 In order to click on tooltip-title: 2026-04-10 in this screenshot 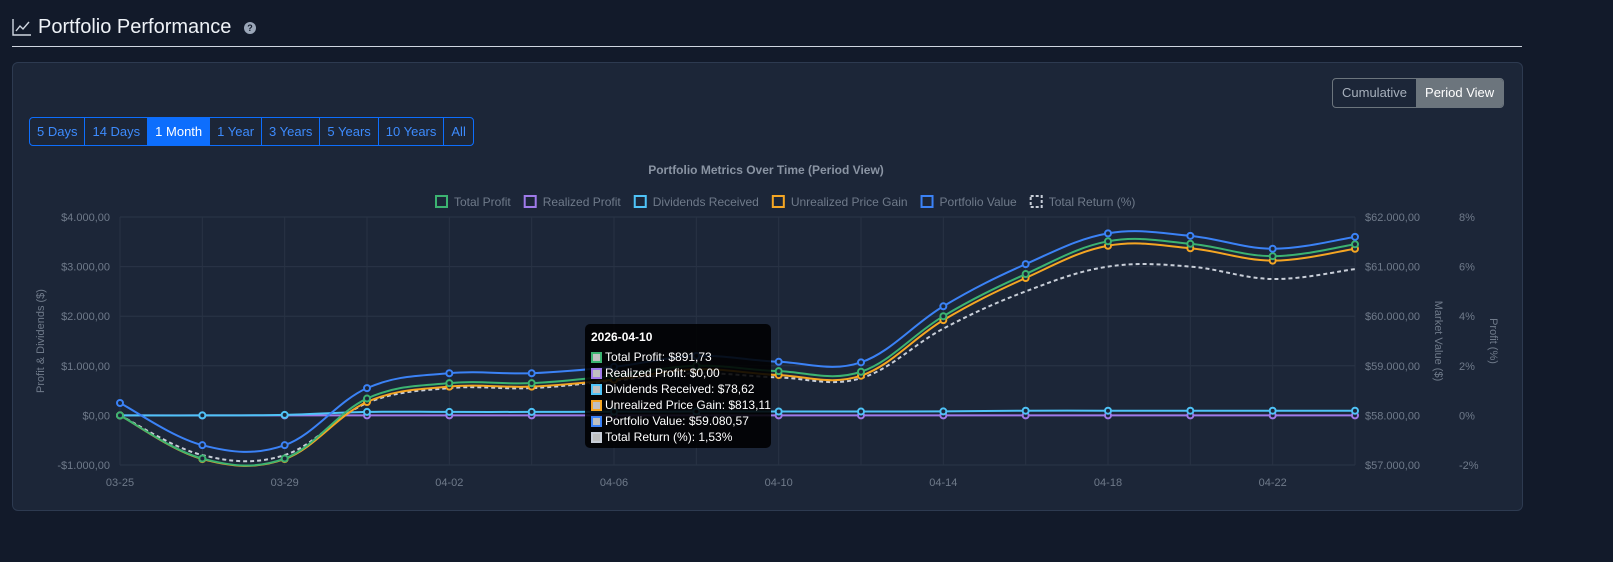, I will do `click(622, 337)`.